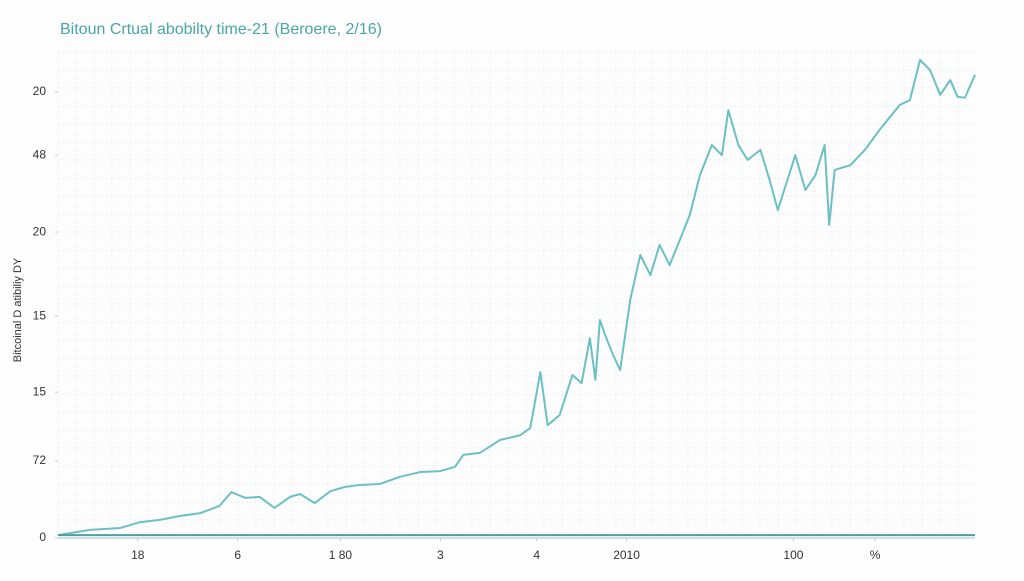 Image resolution: width=1024 pixels, height=581 pixels. What do you see at coordinates (18, 309) in the screenshot?
I see `y-axis-label: Bitcoinal D atibiliy DY` at bounding box center [18, 309].